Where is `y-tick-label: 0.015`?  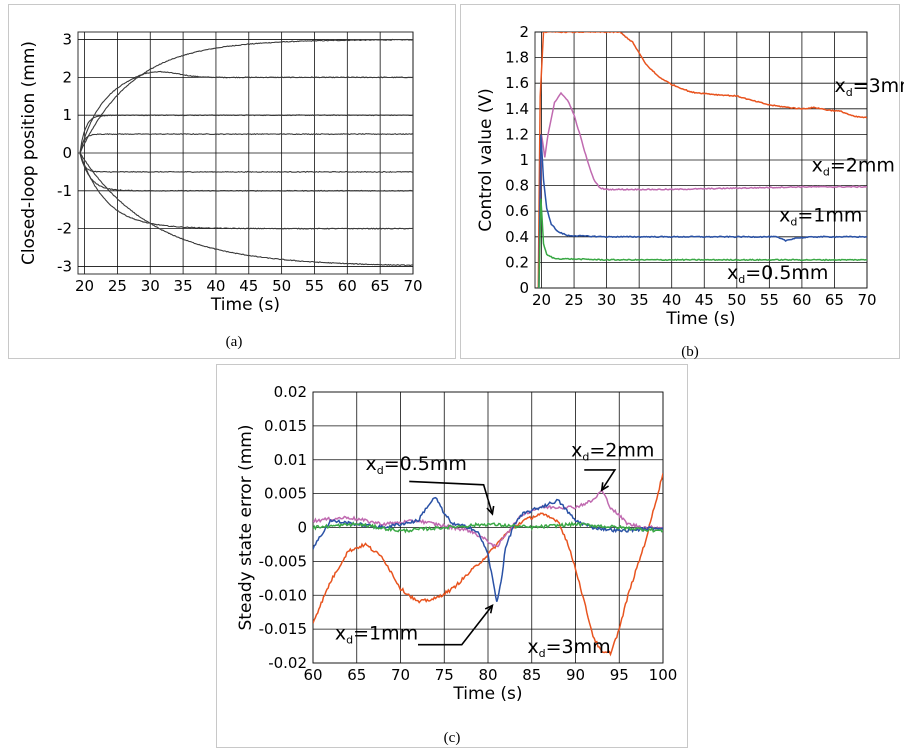
y-tick-label: 0.015 is located at coordinates (285, 426).